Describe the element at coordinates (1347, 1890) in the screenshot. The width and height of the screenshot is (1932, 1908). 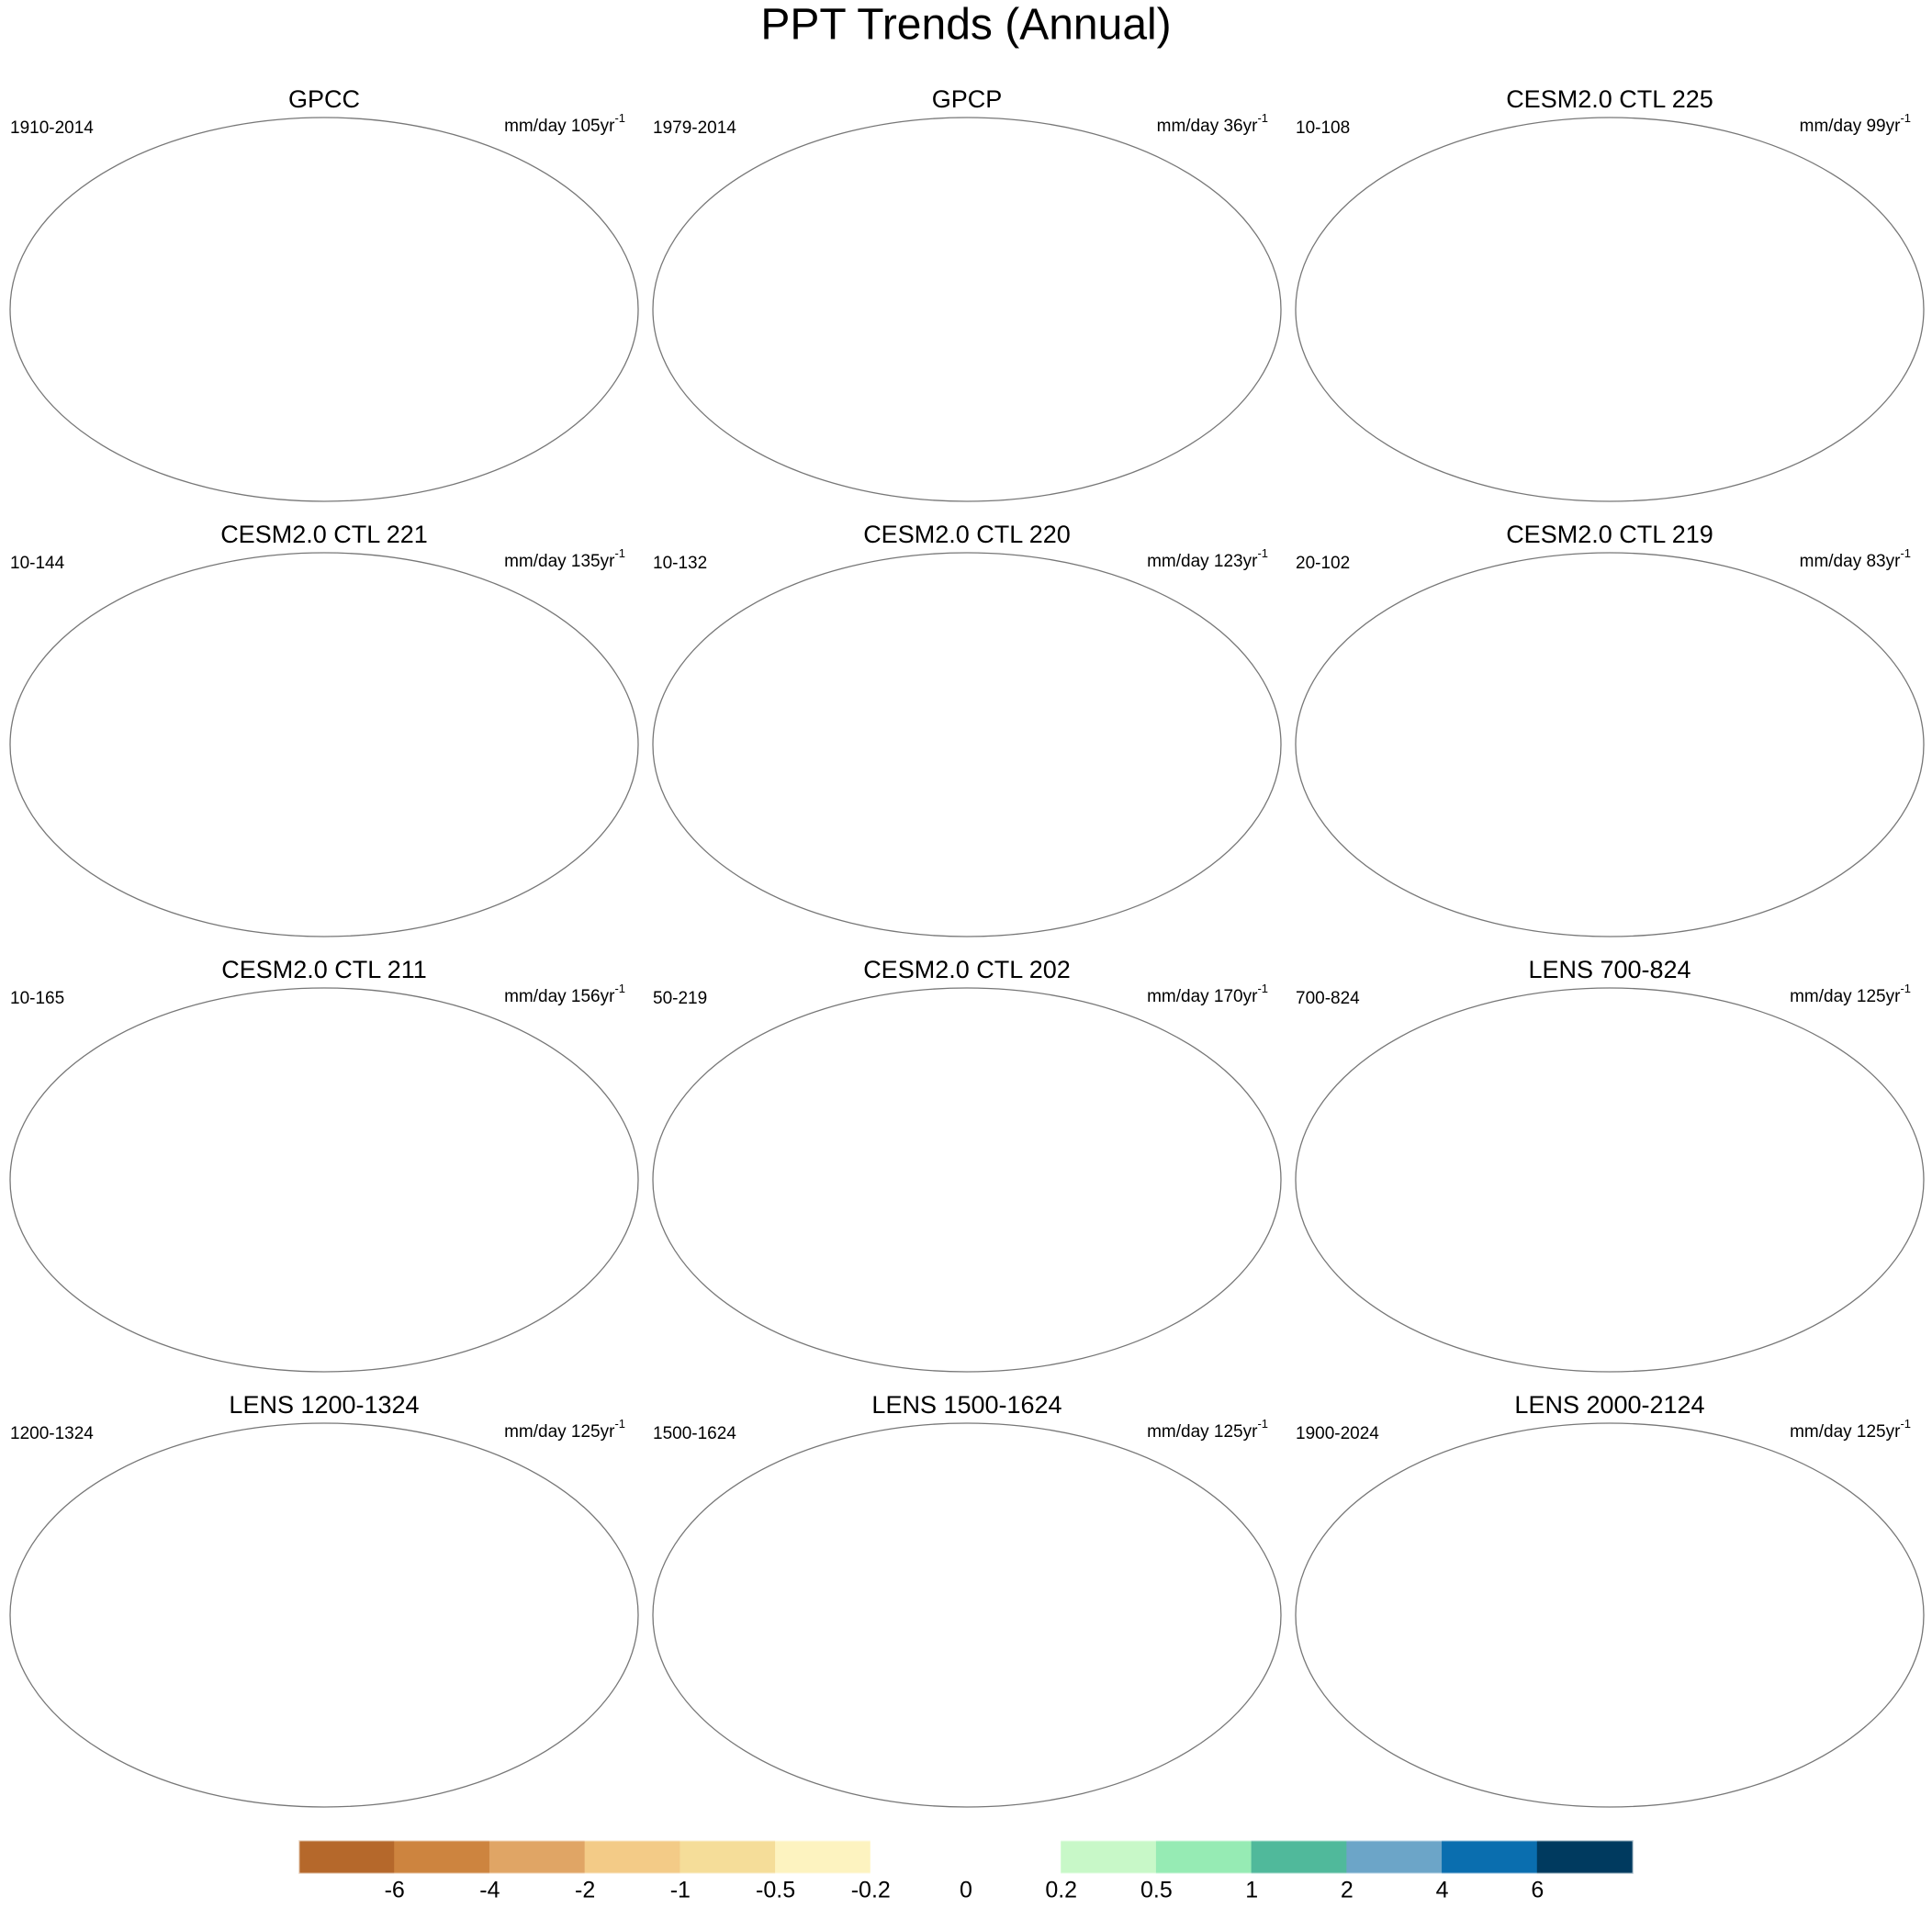
I see `colorbar-label: 2` at that location.